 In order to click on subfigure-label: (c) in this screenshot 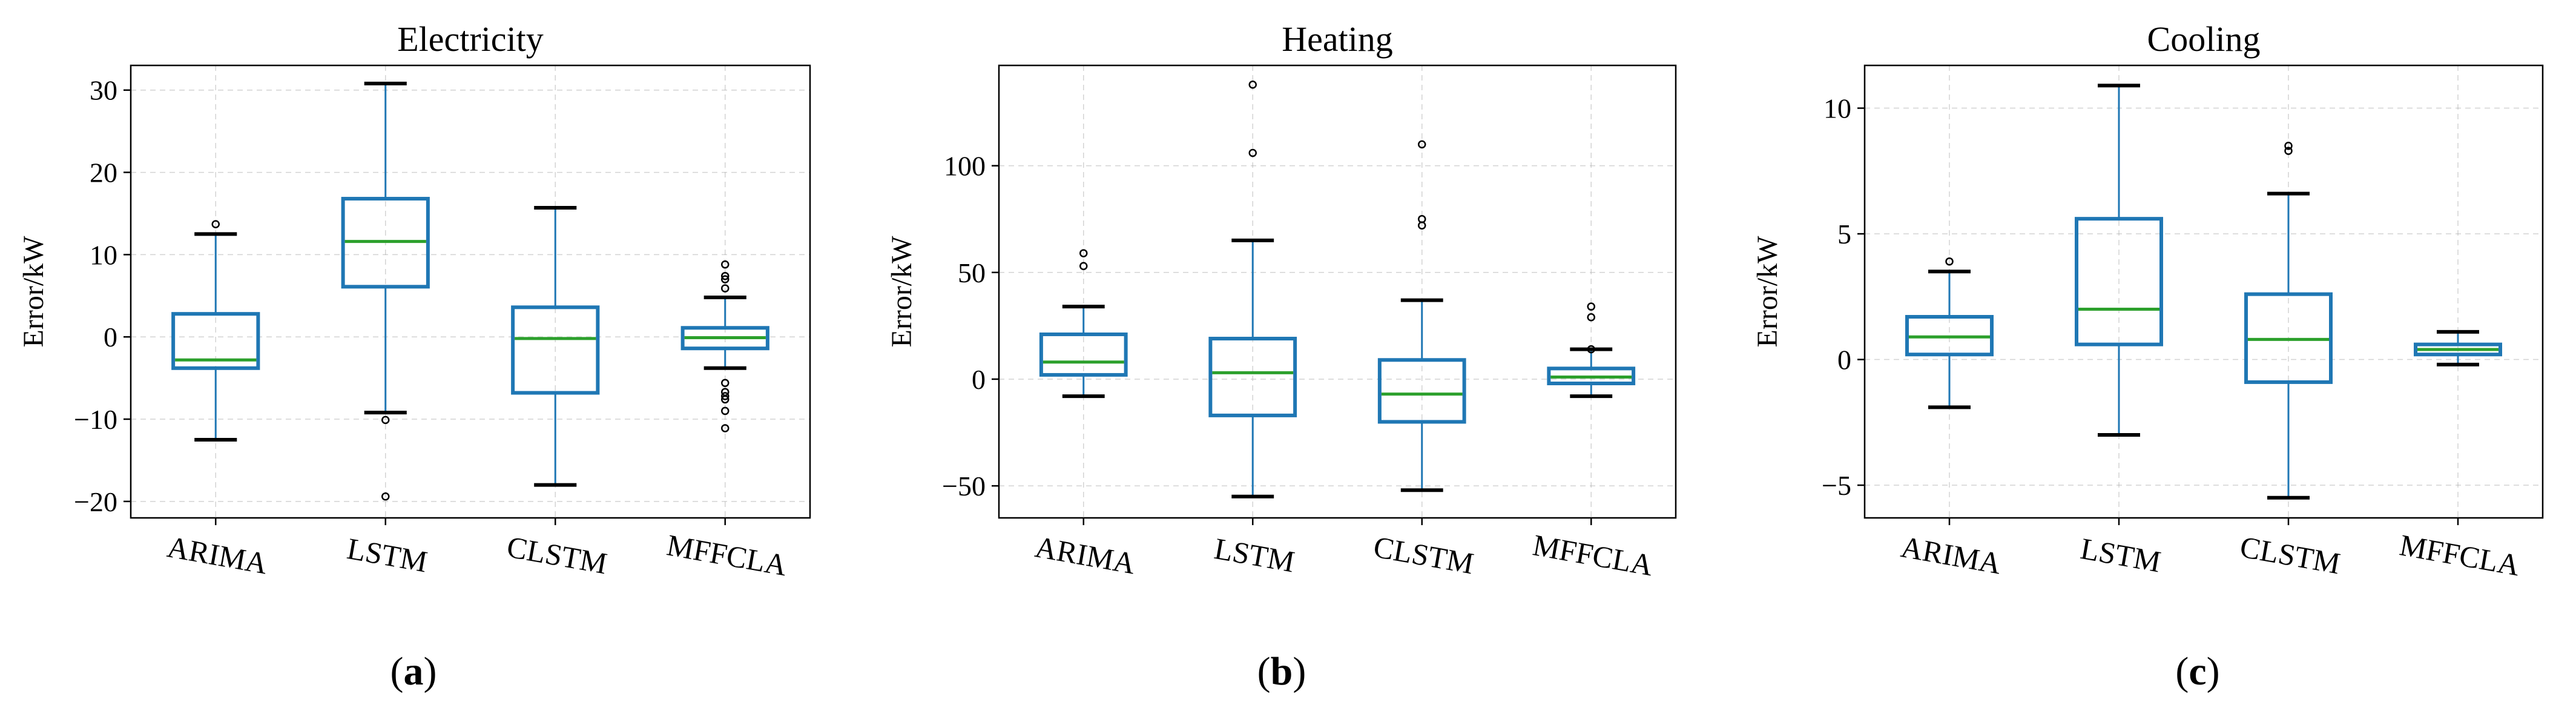, I will do `click(2197, 672)`.